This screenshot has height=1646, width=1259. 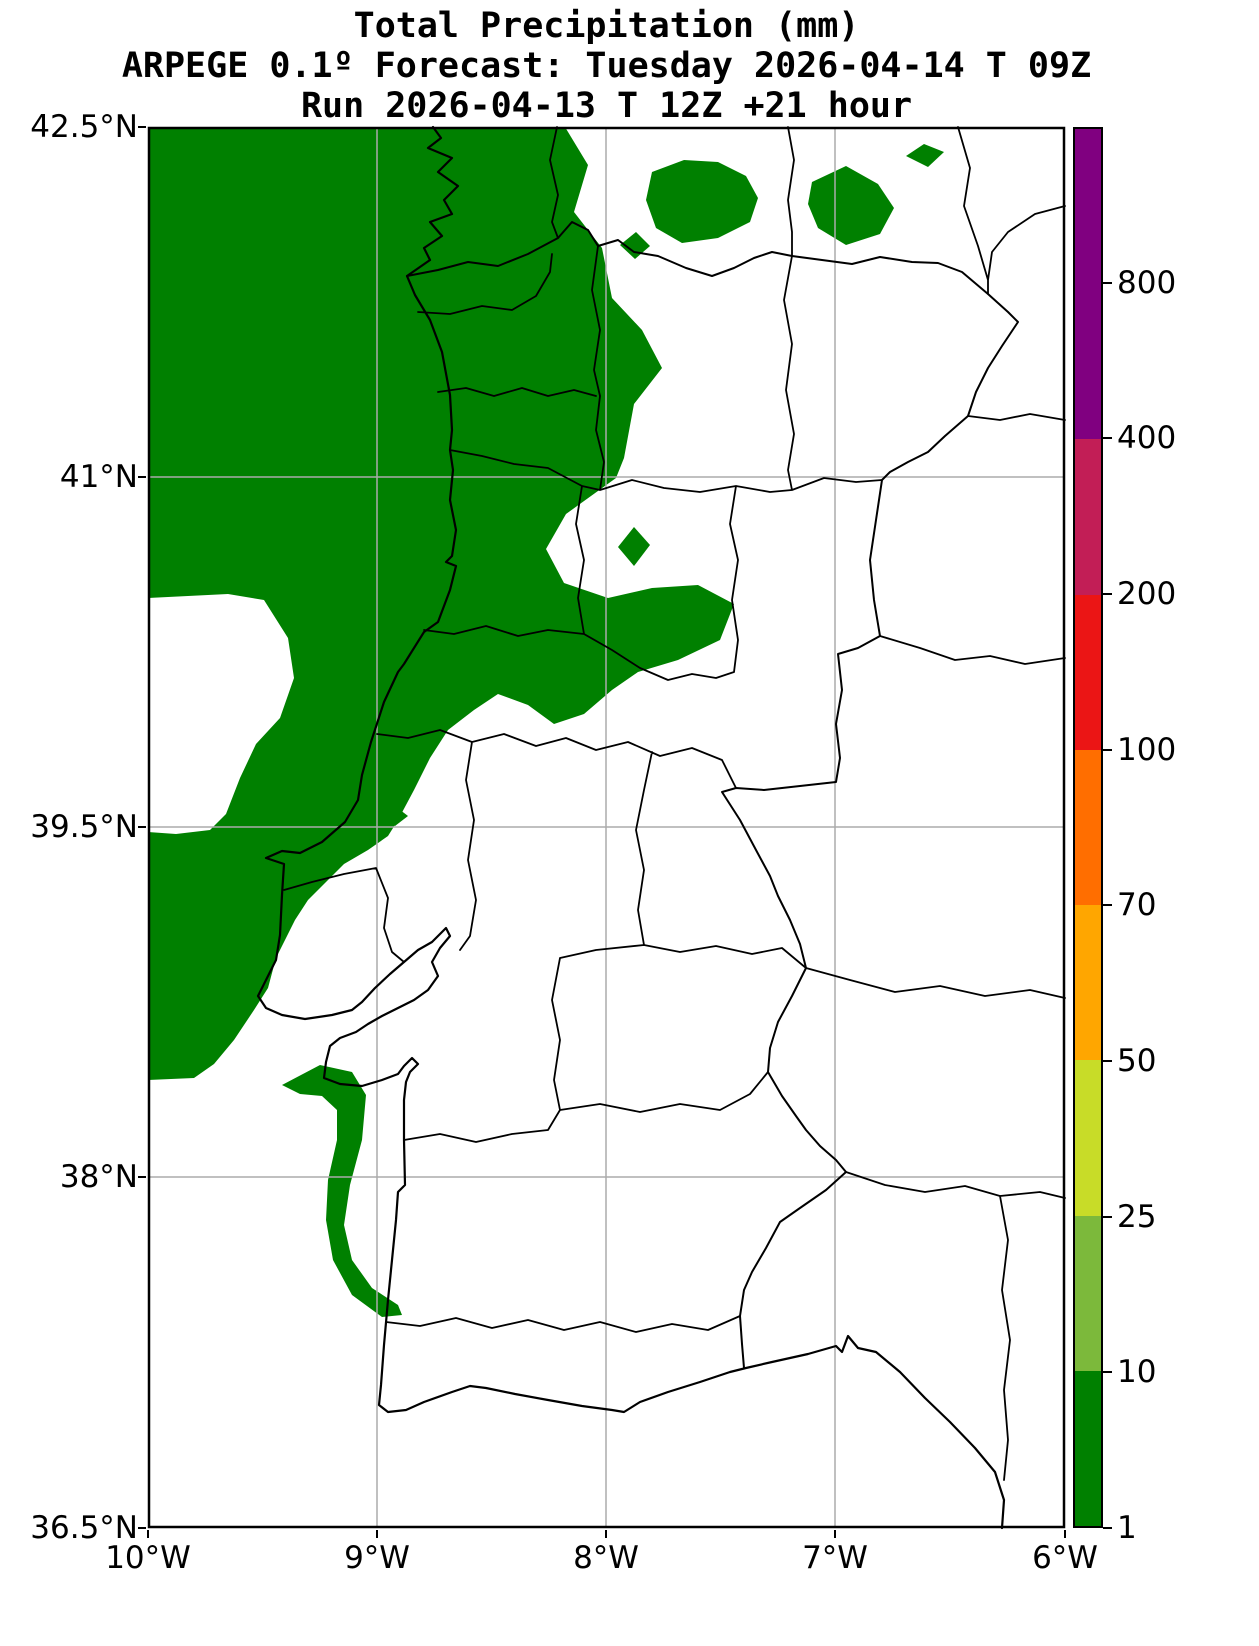 What do you see at coordinates (1137, 1061) in the screenshot?
I see `colorbar-tick-label: 50` at bounding box center [1137, 1061].